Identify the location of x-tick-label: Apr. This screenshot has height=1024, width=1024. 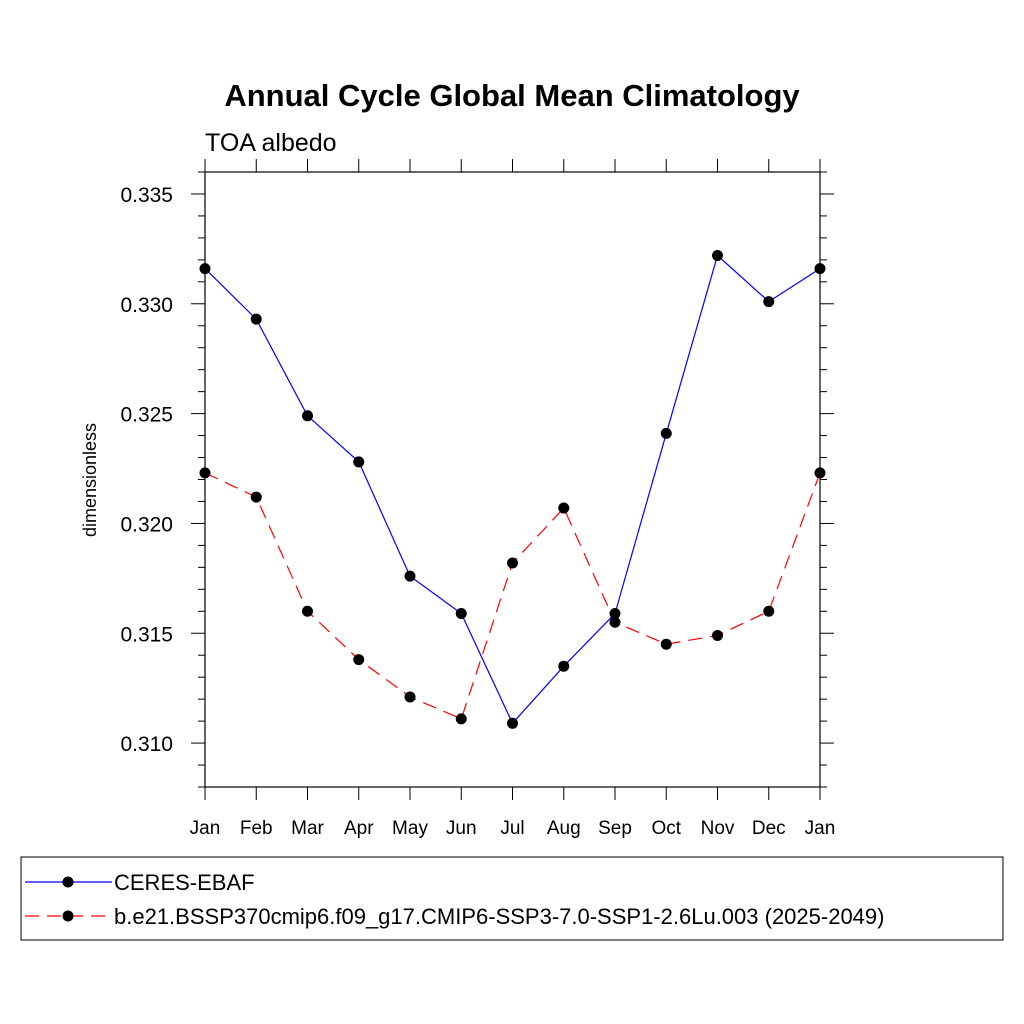
(359, 828).